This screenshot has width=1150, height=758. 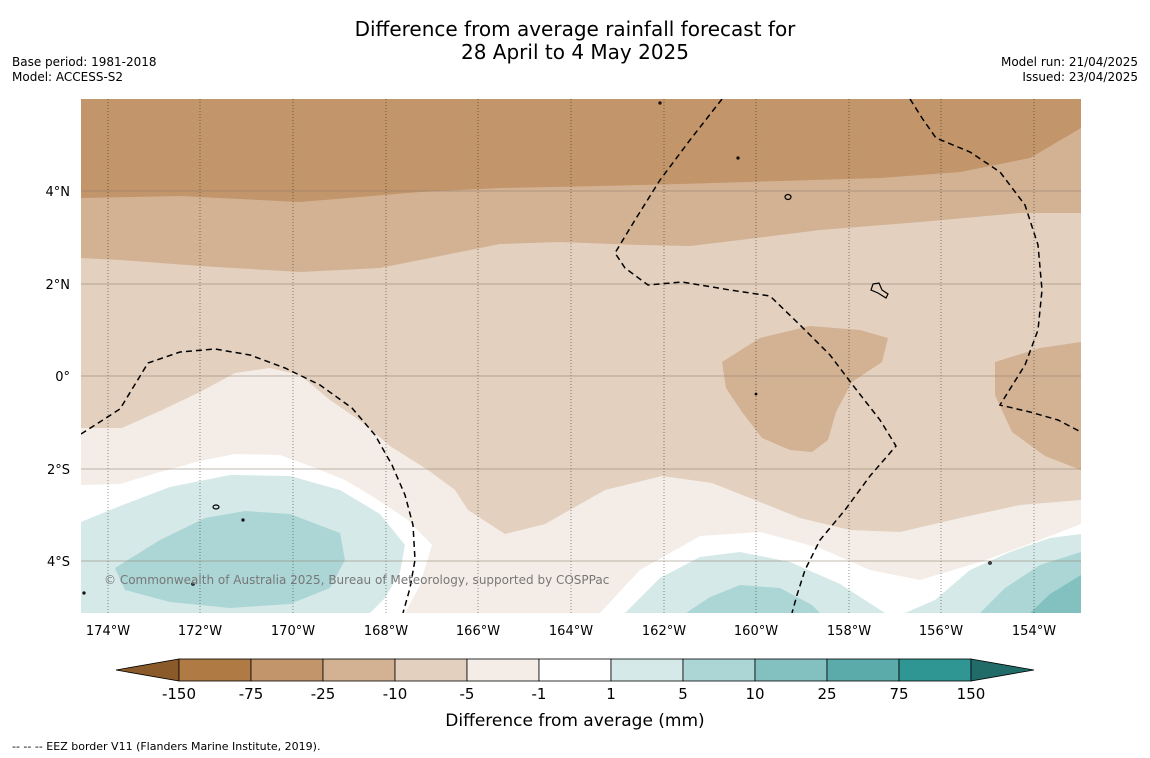 I want to click on issued-text: Issued: 23/04/2025, so click(x=1080, y=77).